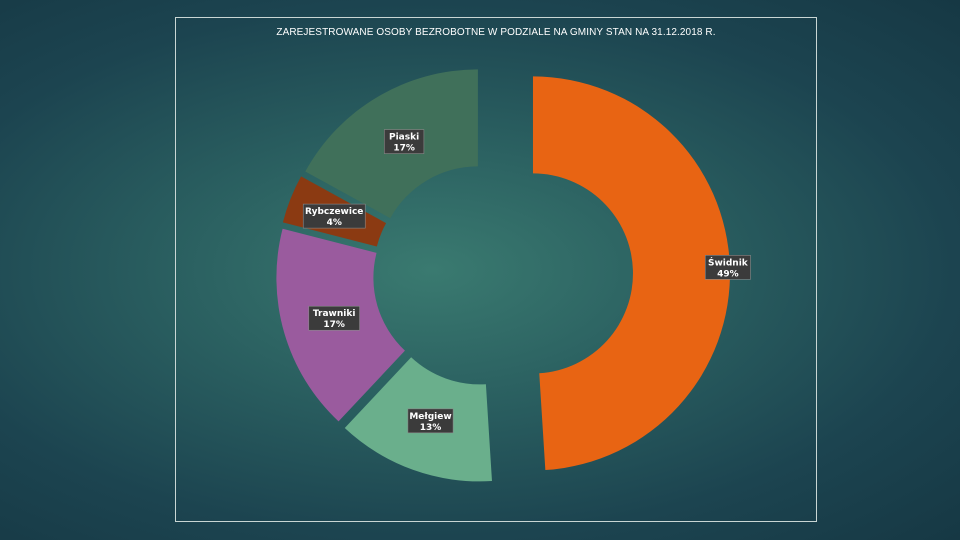 Image resolution: width=960 pixels, height=540 pixels. I want to click on data-label-name: Rybczewice, so click(334, 212).